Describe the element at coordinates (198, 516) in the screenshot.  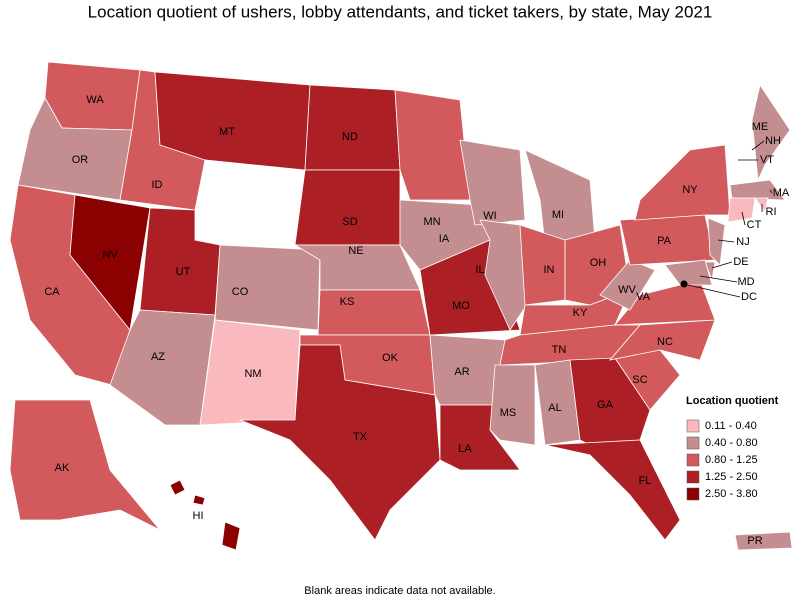
I see `state-label: HI` at that location.